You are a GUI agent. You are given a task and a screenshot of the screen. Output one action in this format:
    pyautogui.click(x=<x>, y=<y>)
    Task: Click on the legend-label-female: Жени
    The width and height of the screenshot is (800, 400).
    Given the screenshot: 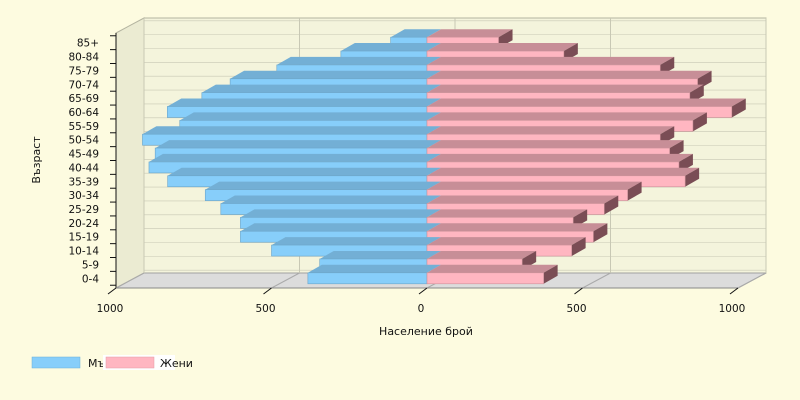 What is the action you would take?
    pyautogui.click(x=176, y=363)
    